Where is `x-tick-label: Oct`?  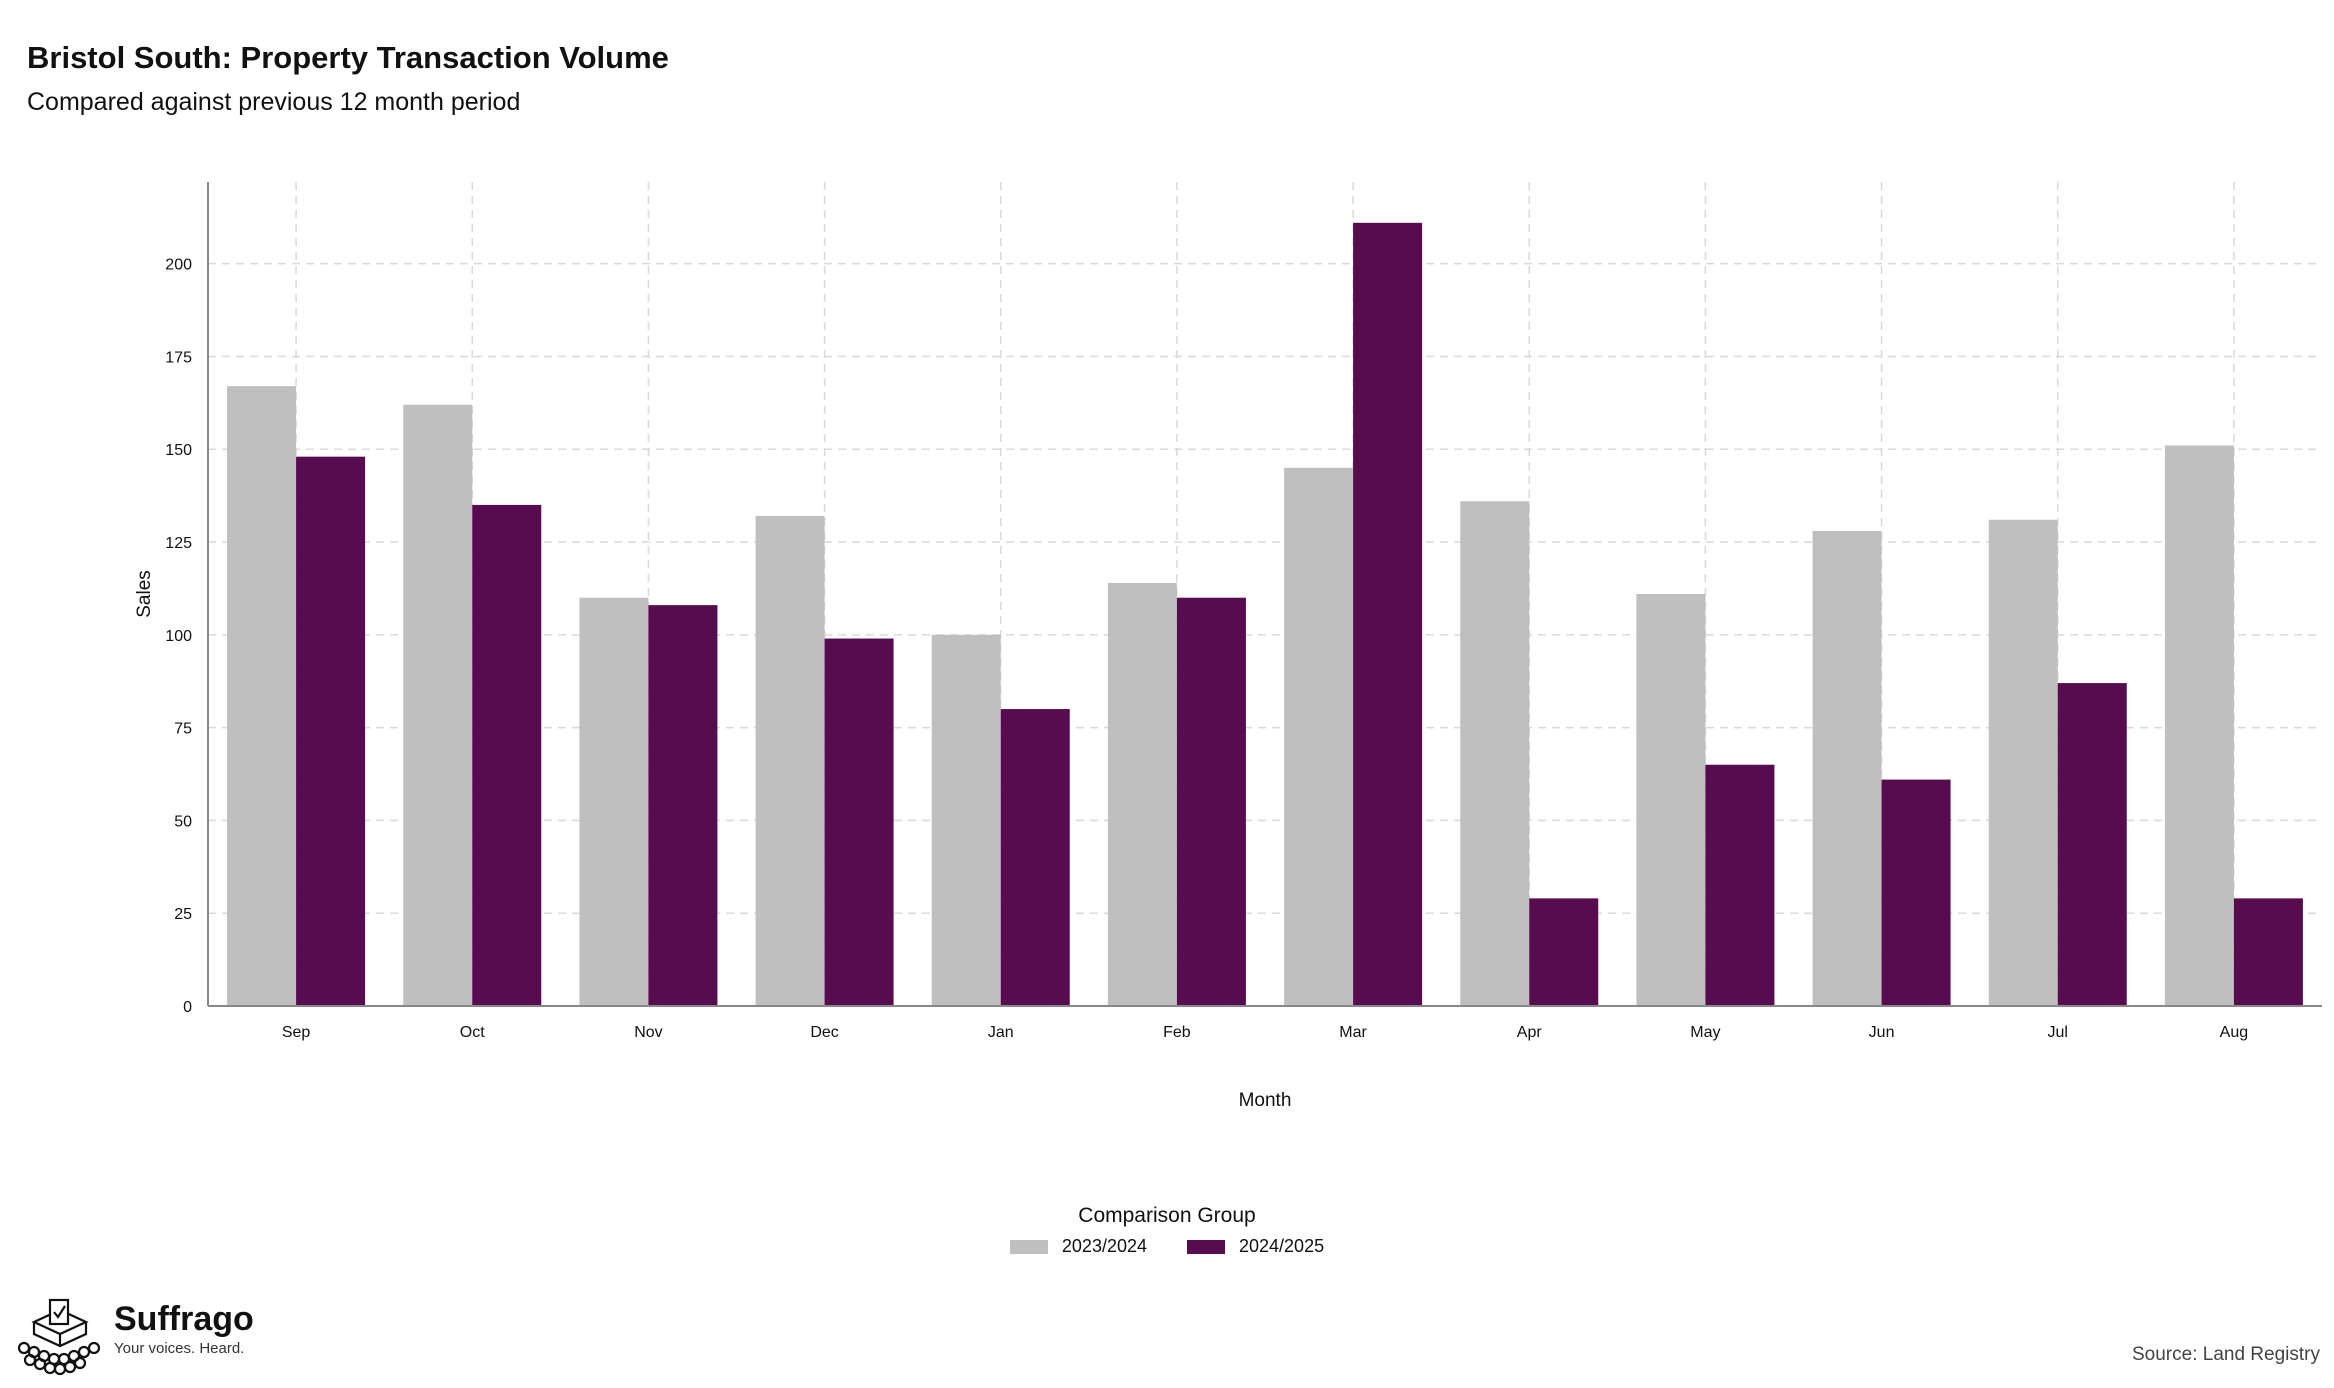 x-tick-label: Oct is located at coordinates (472, 1032).